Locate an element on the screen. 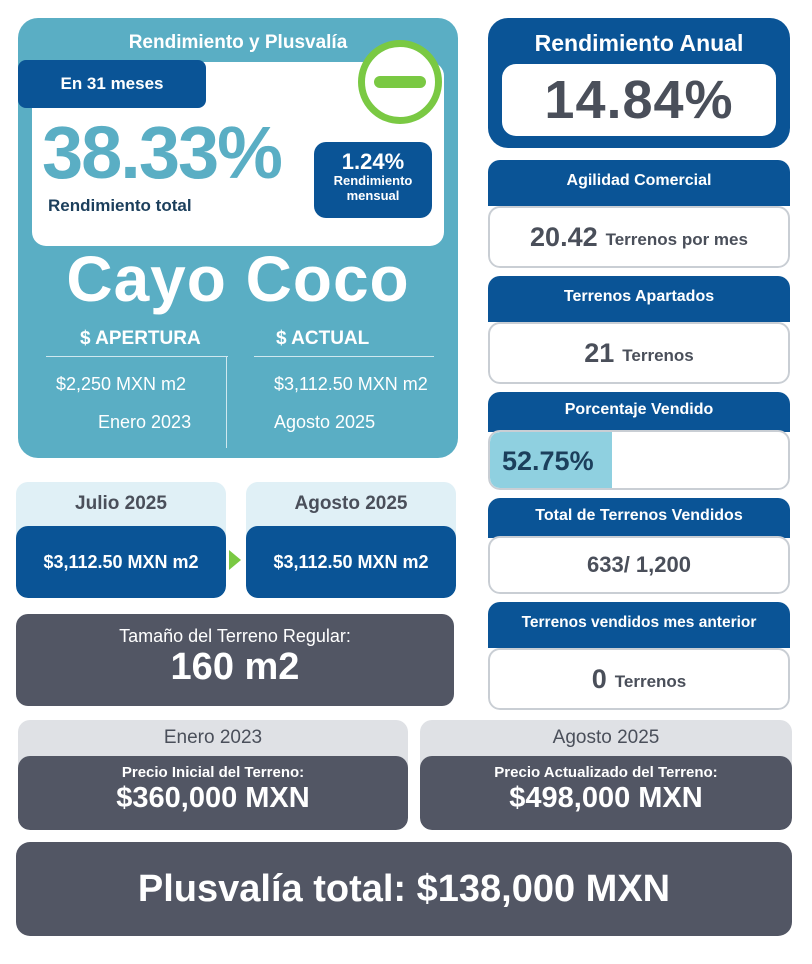 This screenshot has height=964, width=812. initial-price-label: Precio Inicial del Terreno: is located at coordinates (213, 772).